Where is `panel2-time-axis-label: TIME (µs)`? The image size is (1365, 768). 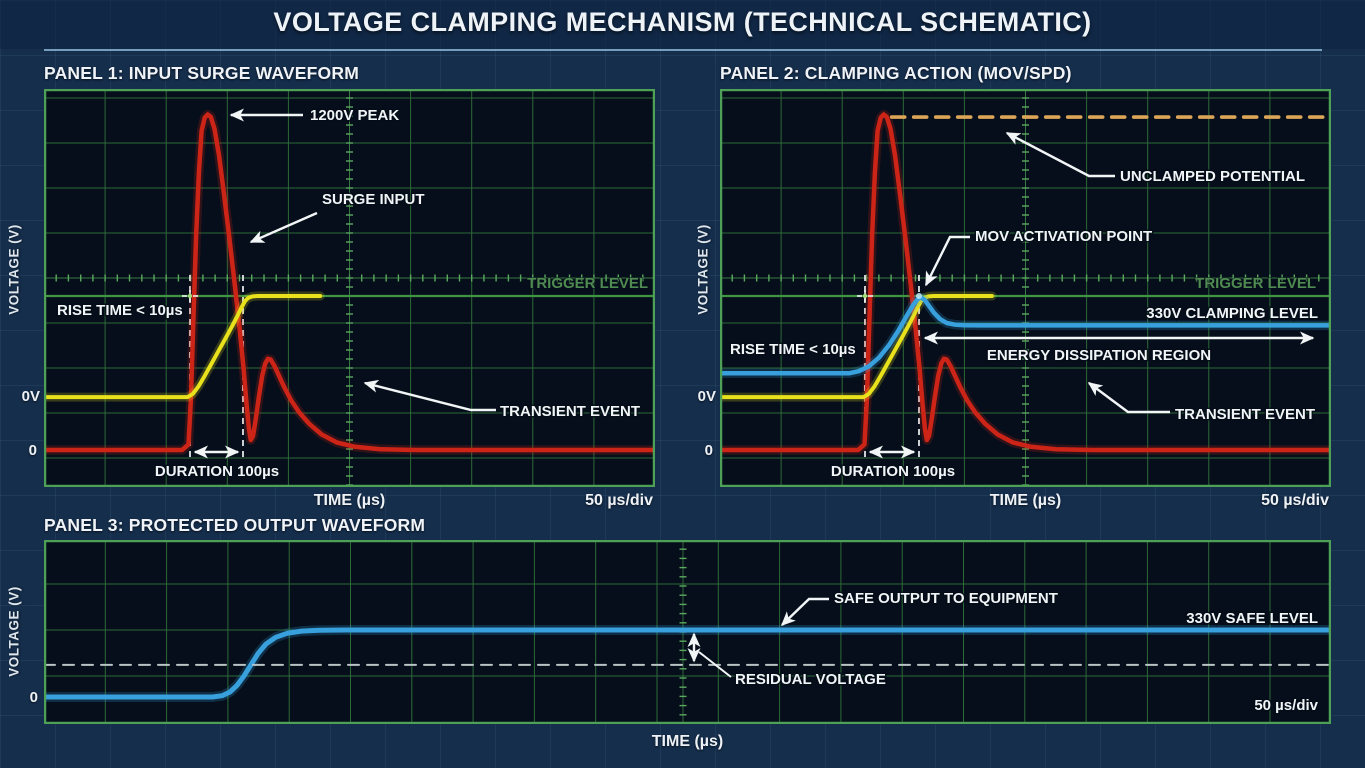 panel2-time-axis-label: TIME (µs) is located at coordinates (1025, 500).